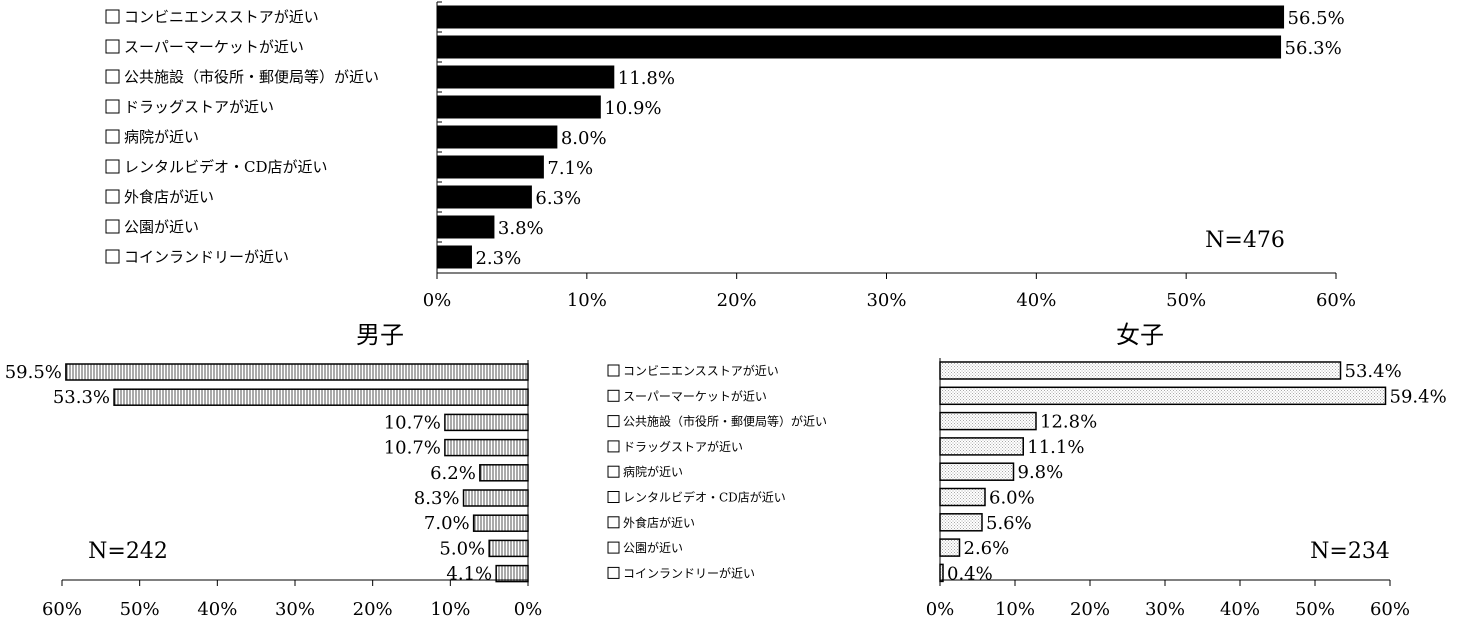  Describe the element at coordinates (226, 167) in the screenshot. I see `category-label: レンタルビデオ・CD店が近い` at that location.